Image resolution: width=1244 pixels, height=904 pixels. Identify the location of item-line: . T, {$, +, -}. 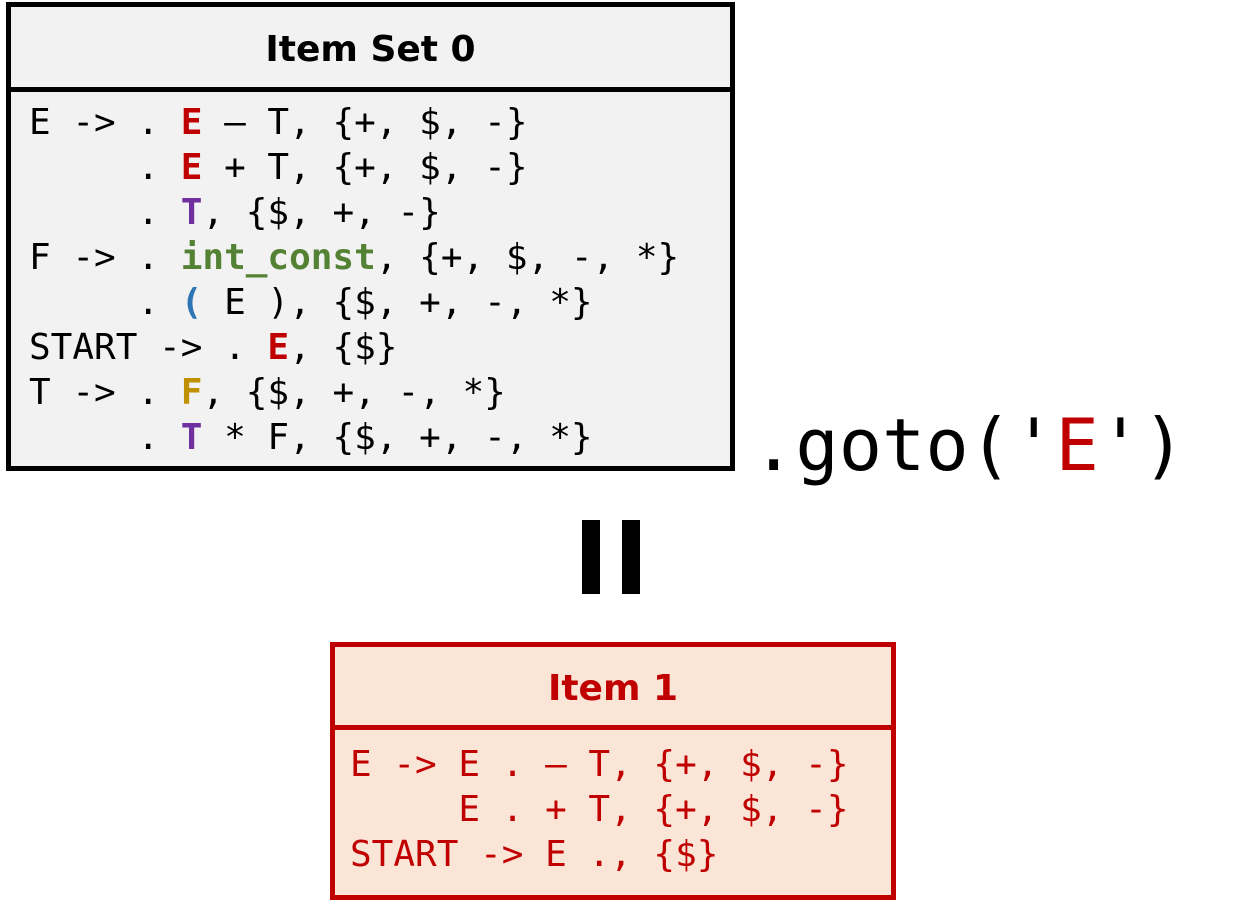
(379, 212).